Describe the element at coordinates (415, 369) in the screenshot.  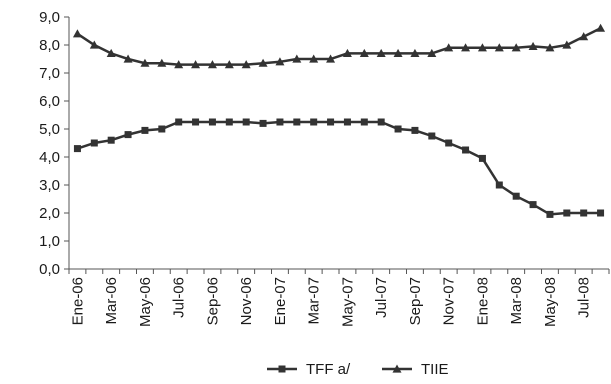
I see `legend-item: TIIE` at that location.